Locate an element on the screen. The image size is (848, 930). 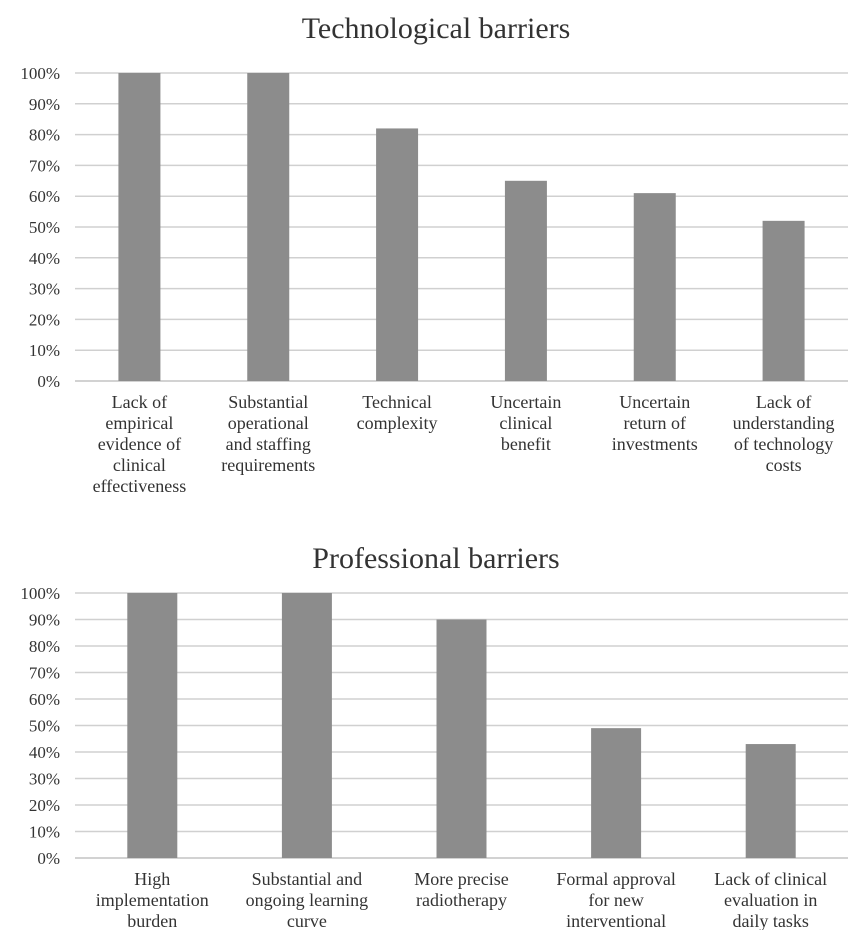
category-label: More precise radiotherapy is located at coordinates (461, 889).